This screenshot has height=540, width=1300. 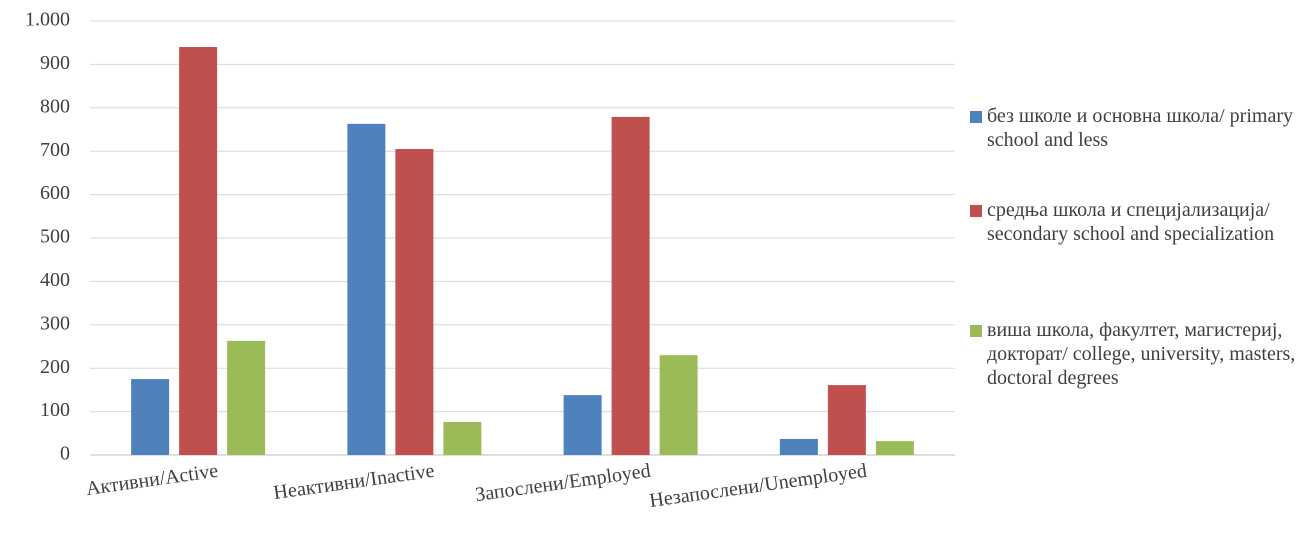 What do you see at coordinates (65, 454) in the screenshot?
I see `y-tick-label: 0` at bounding box center [65, 454].